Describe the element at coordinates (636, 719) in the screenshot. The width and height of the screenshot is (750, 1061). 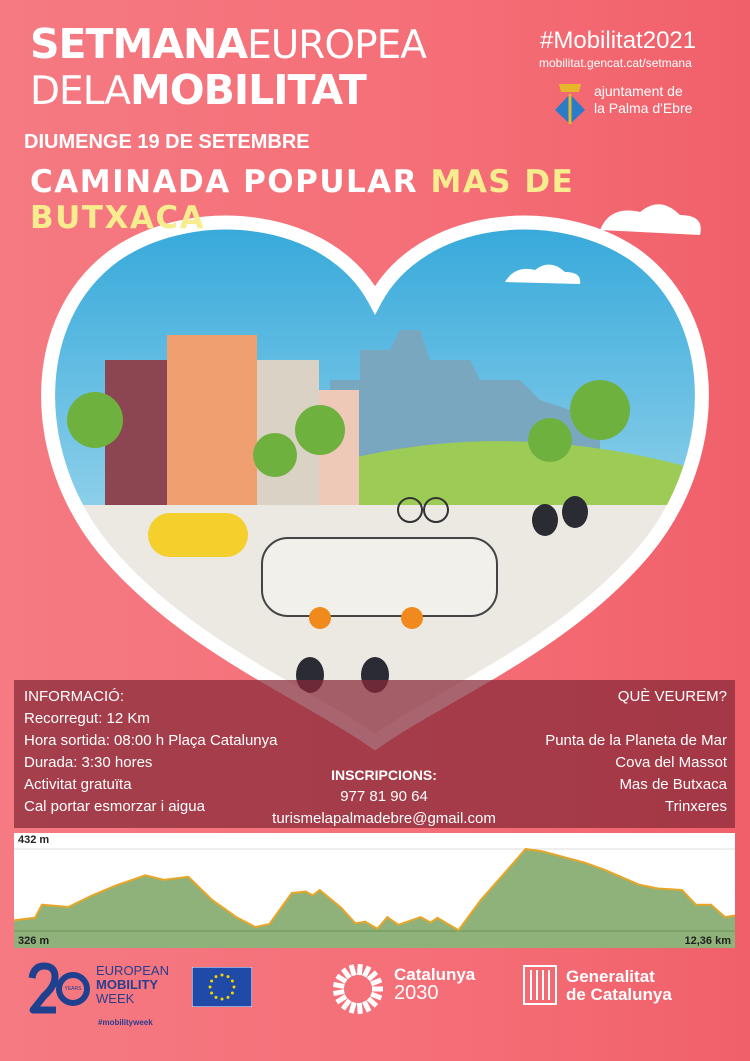
I see `spacer` at that location.